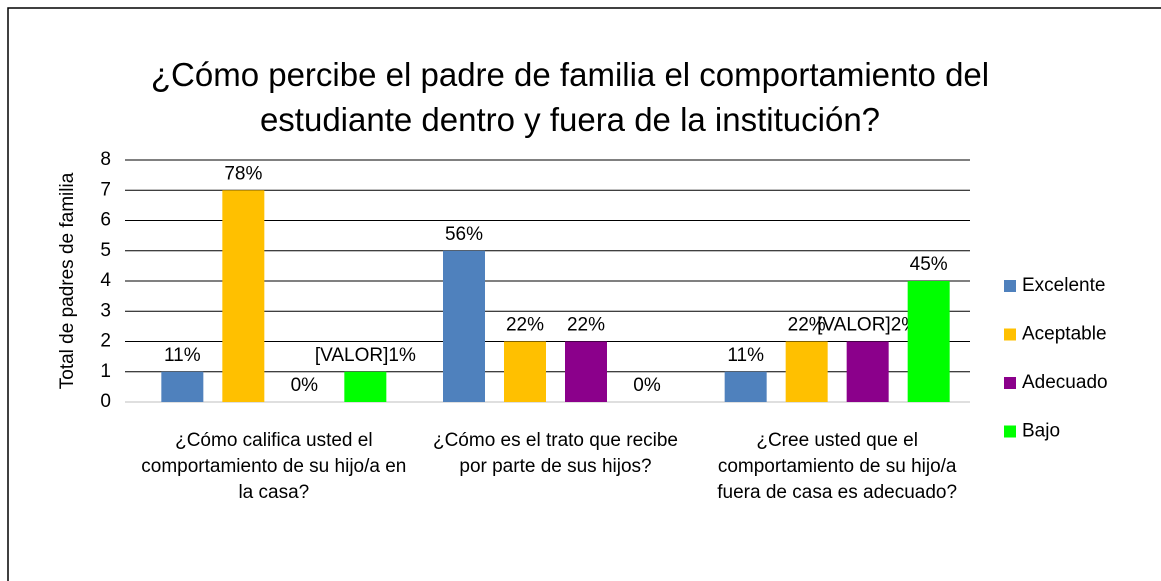 The image size is (1161, 581). Describe the element at coordinates (105, 159) in the screenshot. I see `y-tick-label: 8` at that location.